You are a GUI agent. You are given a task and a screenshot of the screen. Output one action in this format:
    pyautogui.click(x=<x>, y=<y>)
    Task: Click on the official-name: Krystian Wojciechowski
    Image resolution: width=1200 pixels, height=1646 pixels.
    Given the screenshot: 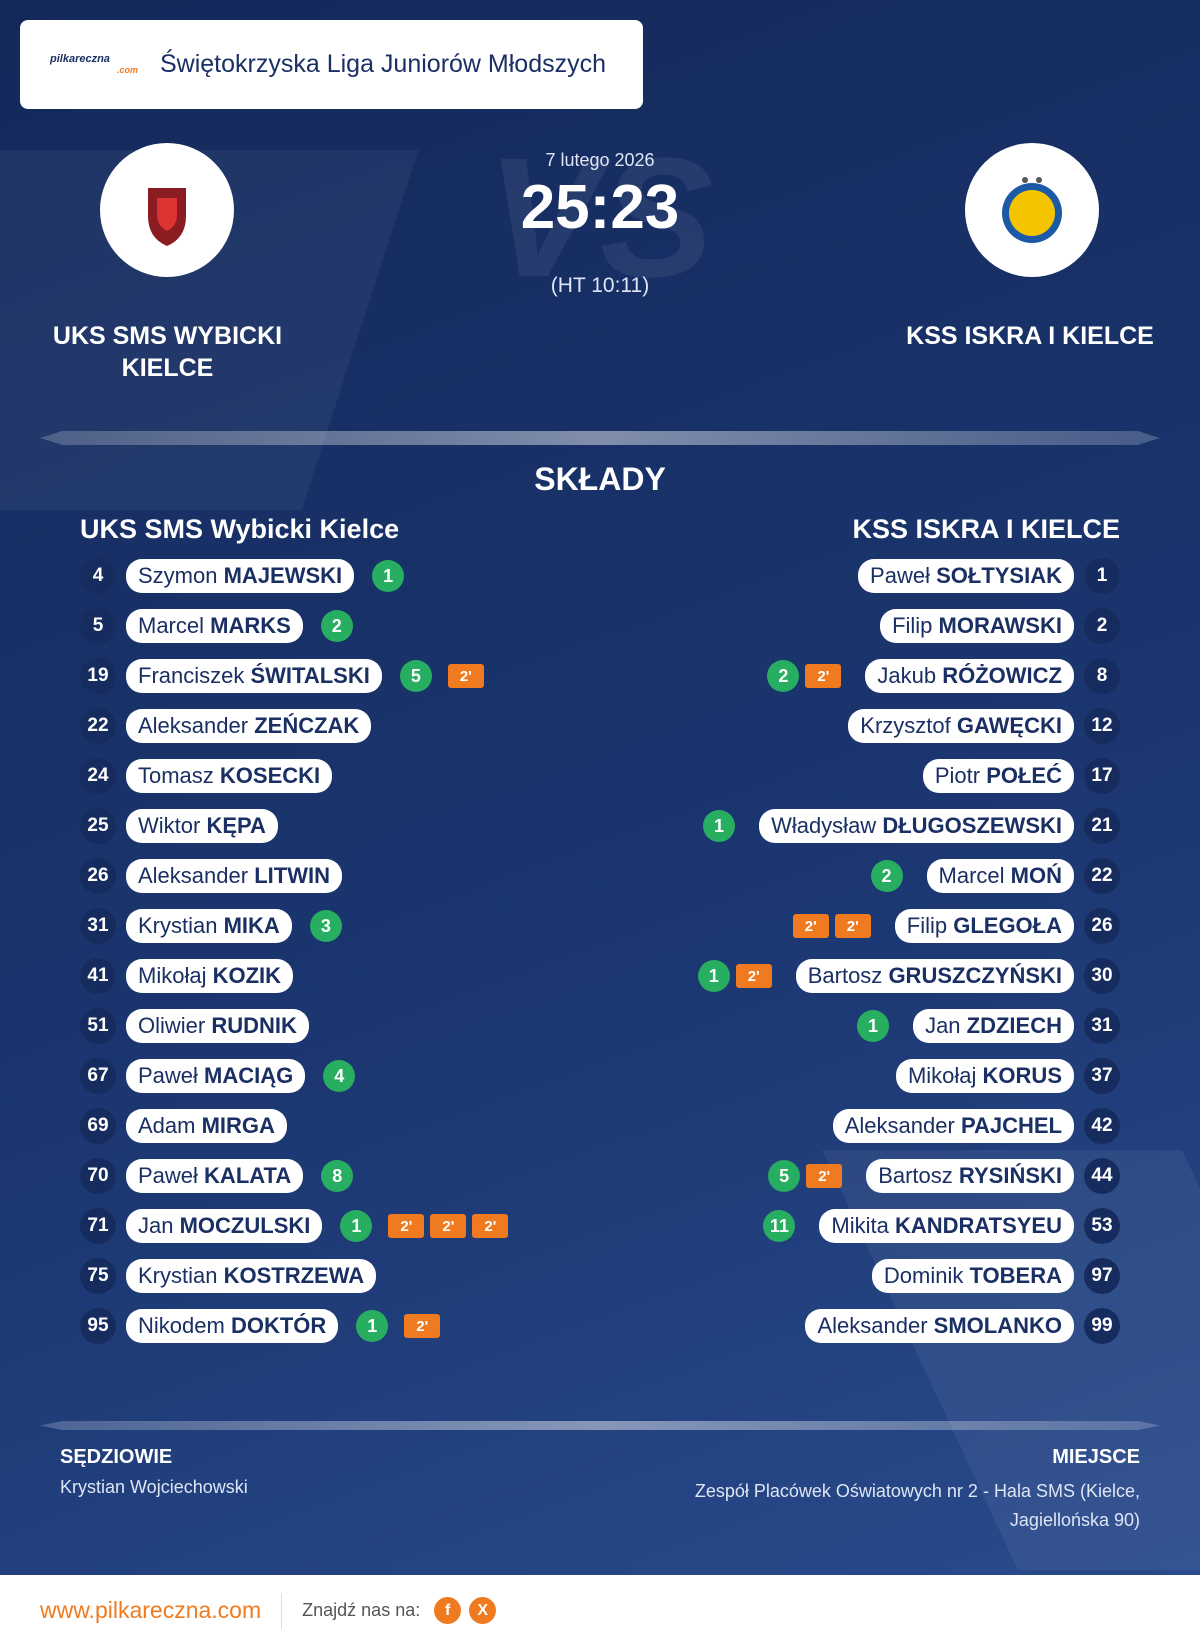 What is the action you would take?
    pyautogui.click(x=154, y=1487)
    